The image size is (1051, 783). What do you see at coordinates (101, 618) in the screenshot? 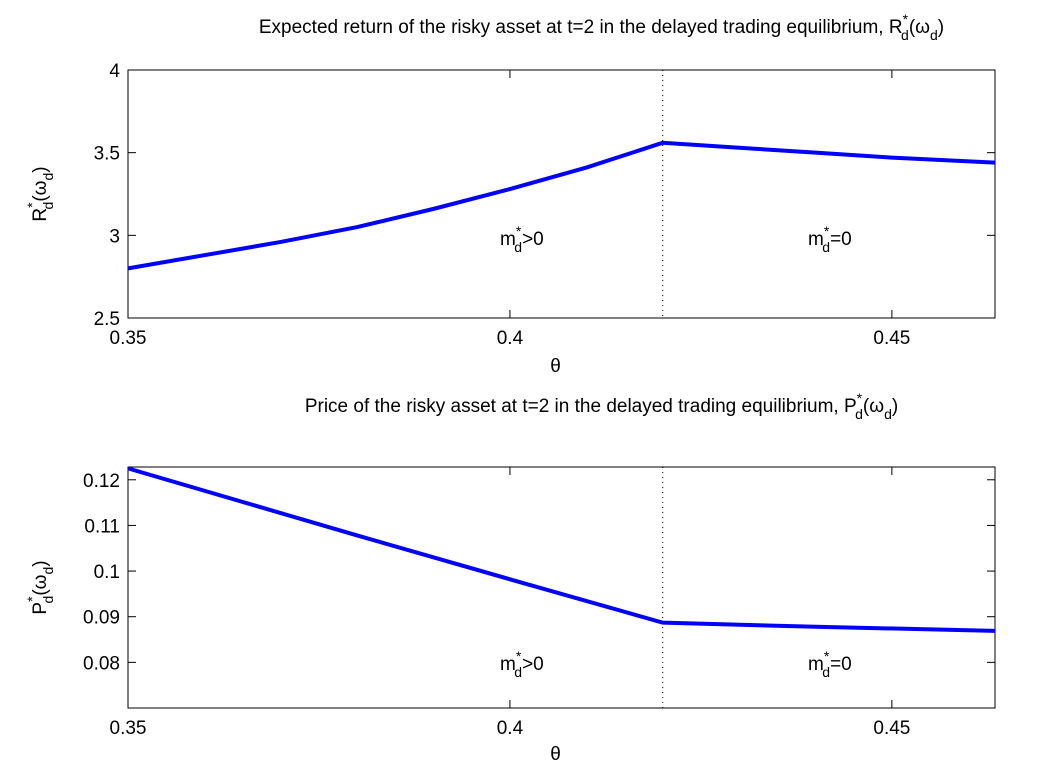
I see `y-tick-label: 0.09` at bounding box center [101, 618].